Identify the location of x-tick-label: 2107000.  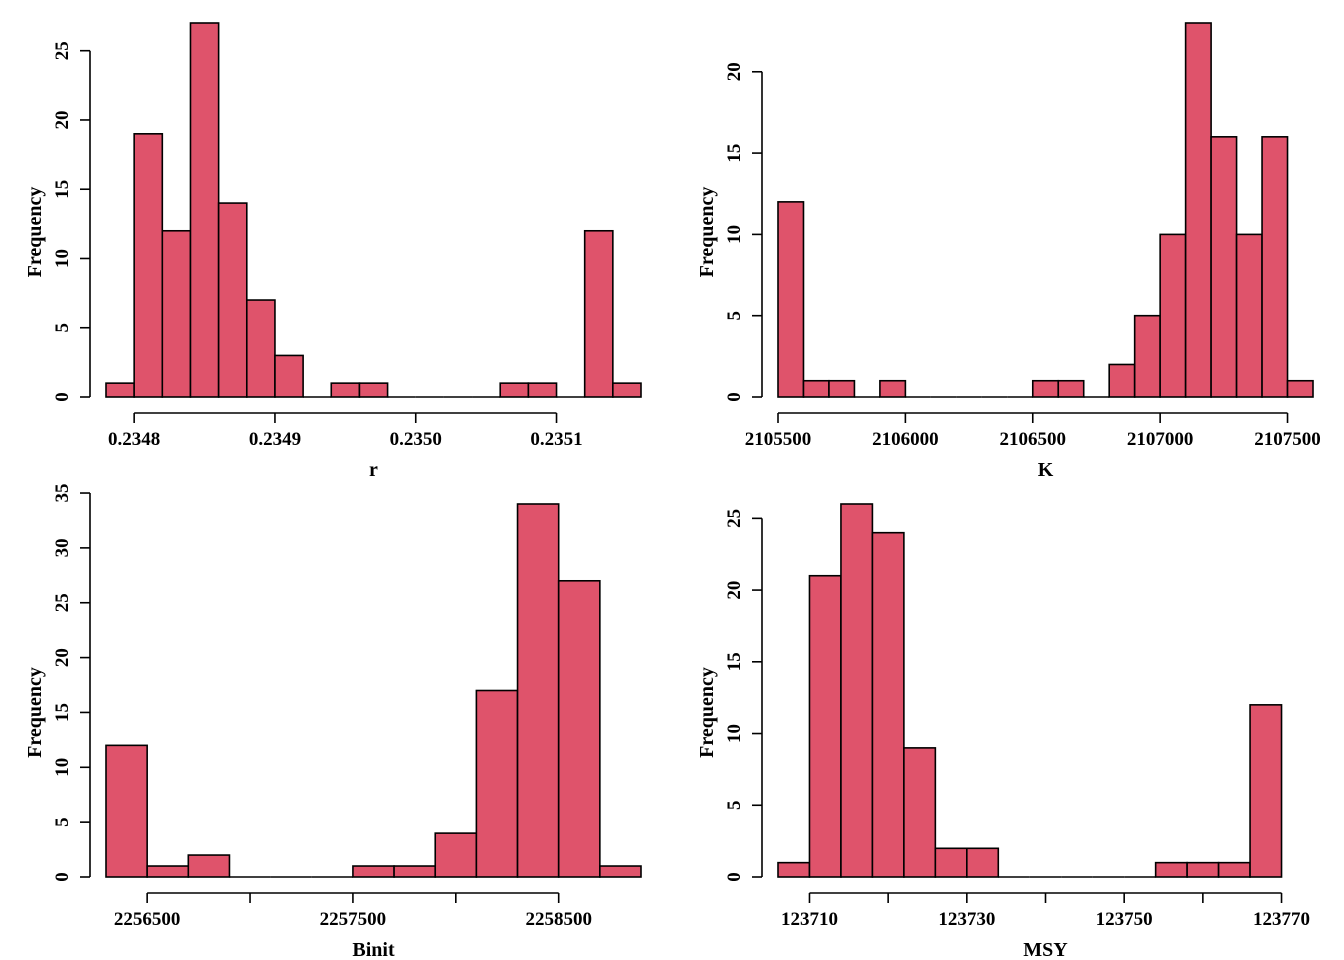
(1160, 439).